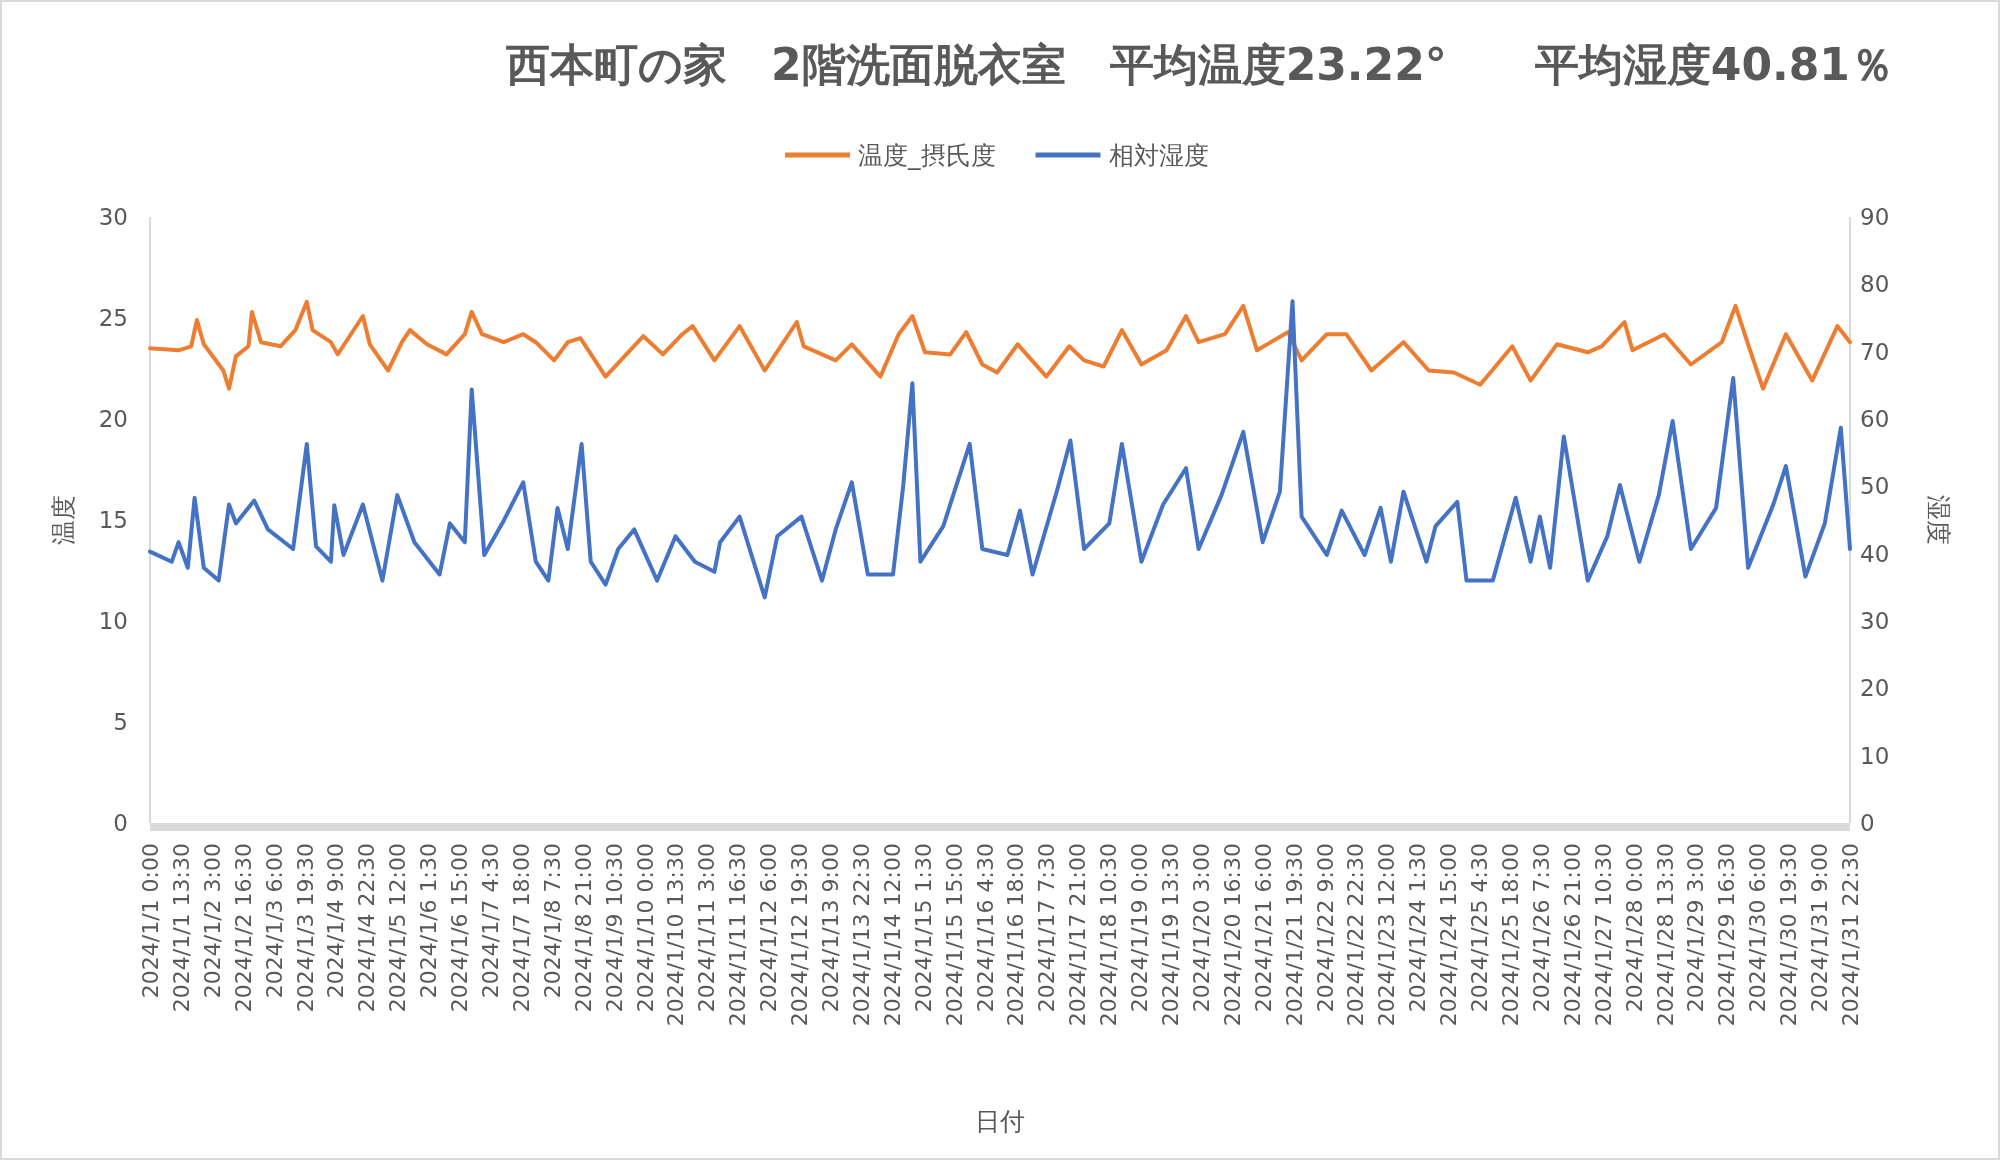 This screenshot has height=1160, width=2000. What do you see at coordinates (892, 935) in the screenshot?
I see `x-tick-label: 2024/1/14 12:00` at bounding box center [892, 935].